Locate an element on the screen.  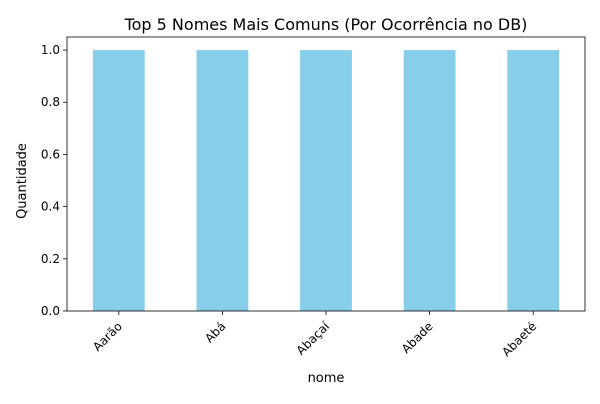
y-tick-label-4: 0.8 is located at coordinates (50, 102).